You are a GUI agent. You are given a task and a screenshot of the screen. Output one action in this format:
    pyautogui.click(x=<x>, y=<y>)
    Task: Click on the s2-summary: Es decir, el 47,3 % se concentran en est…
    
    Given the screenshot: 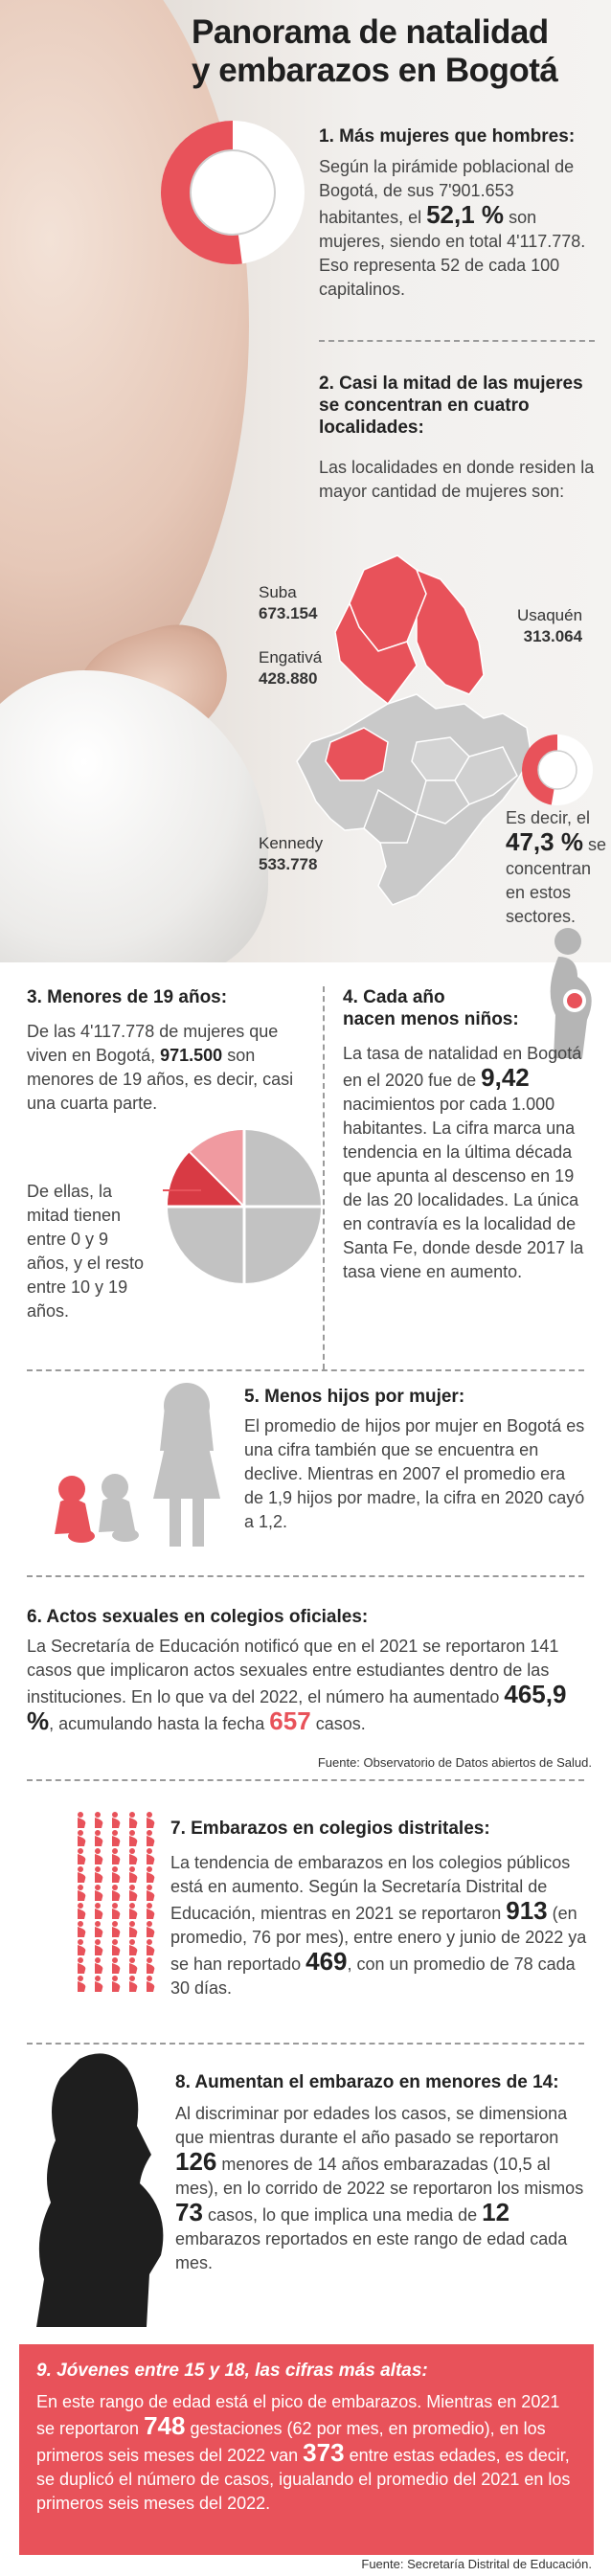 What is the action you would take?
    pyautogui.click(x=556, y=867)
    